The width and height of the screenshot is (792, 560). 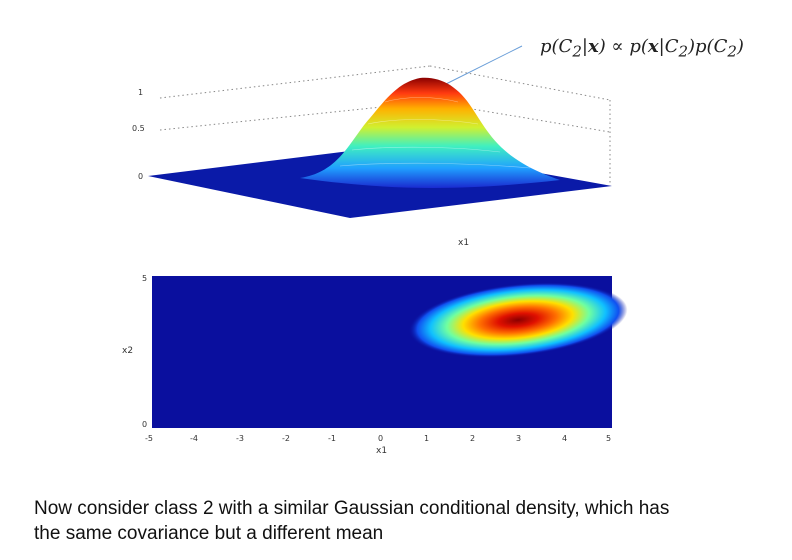 I want to click on heatmap-x-tick: -4, so click(x=194, y=438).